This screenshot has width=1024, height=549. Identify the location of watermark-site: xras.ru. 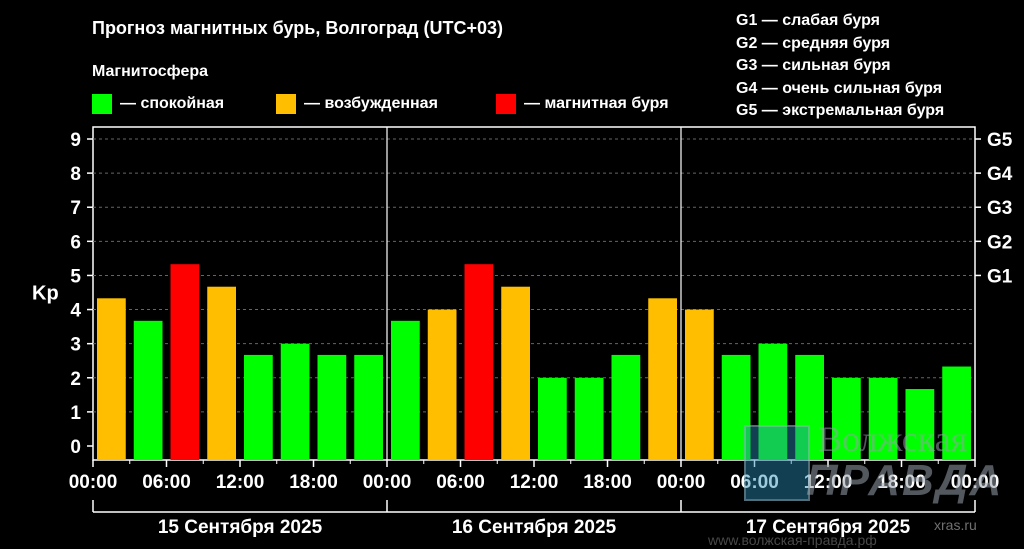
(955, 525).